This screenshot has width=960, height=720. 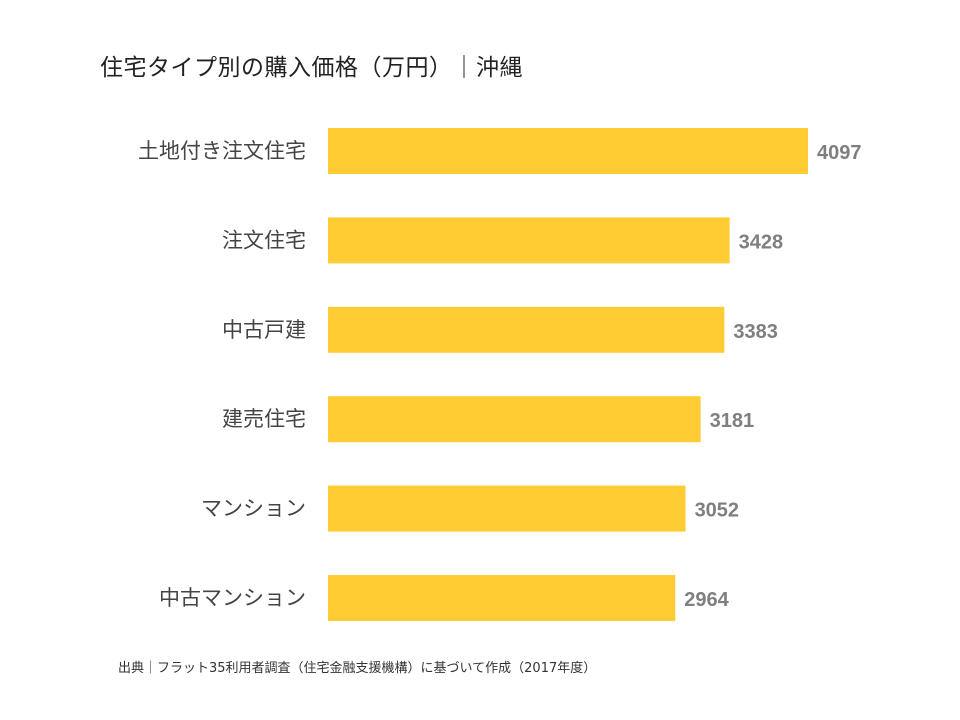 What do you see at coordinates (222, 151) in the screenshot?
I see `category-label: 土地付き注文住宅` at bounding box center [222, 151].